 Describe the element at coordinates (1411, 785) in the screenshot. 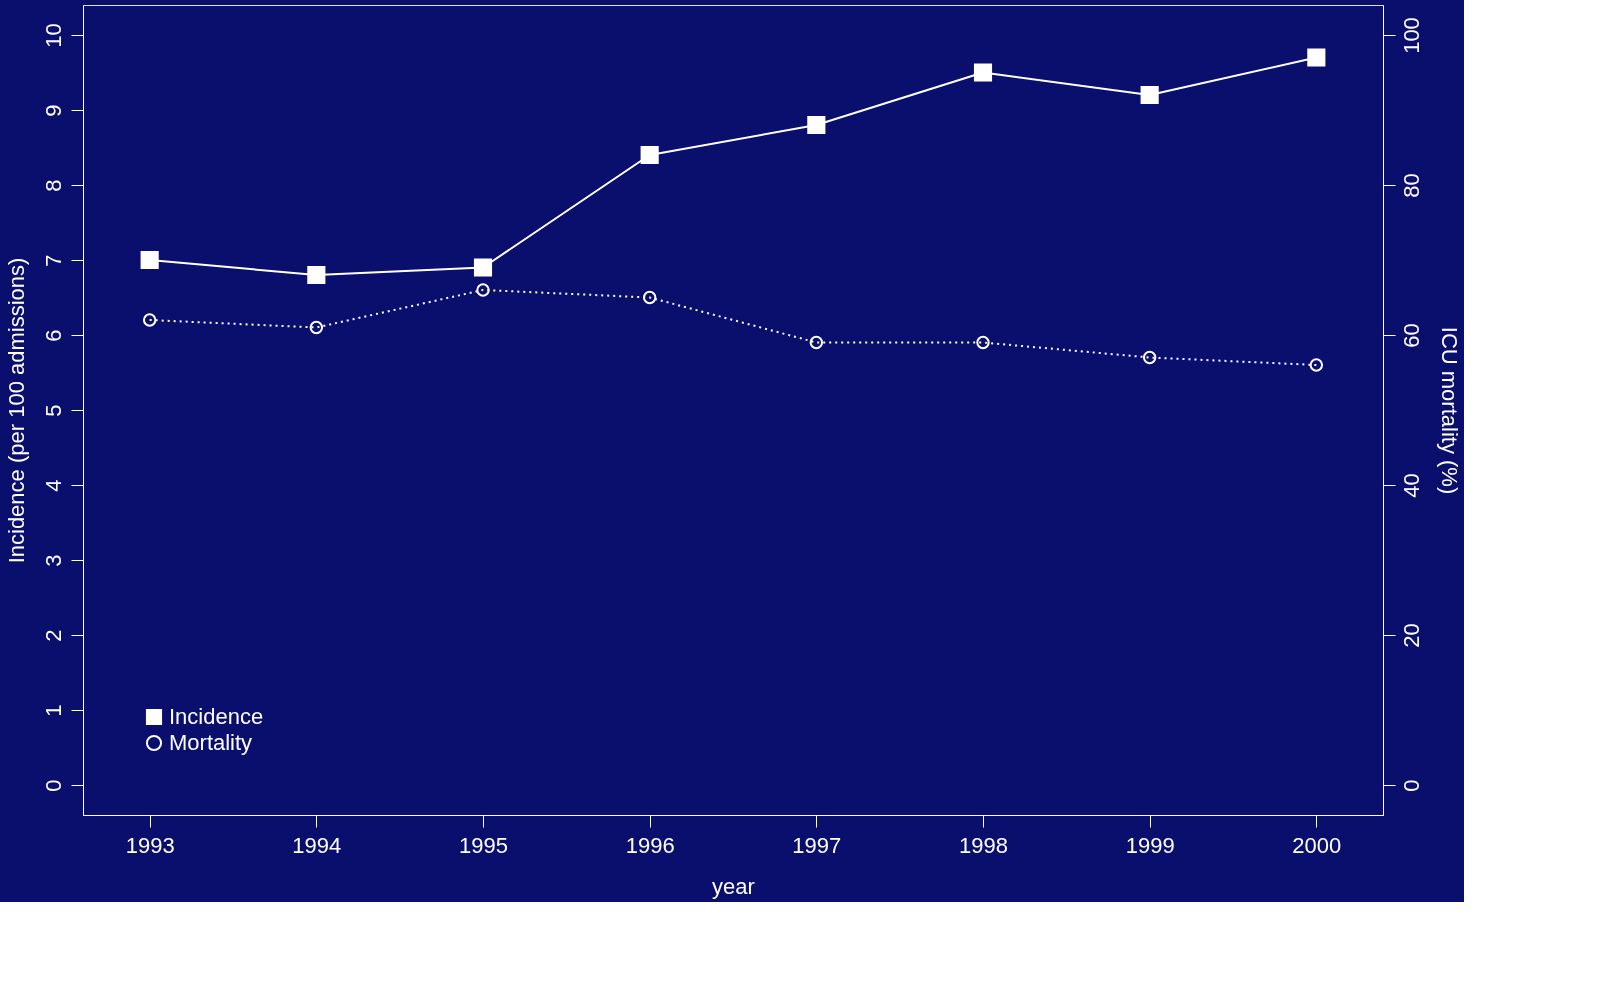

I see `y2-tick-label: 0` at that location.